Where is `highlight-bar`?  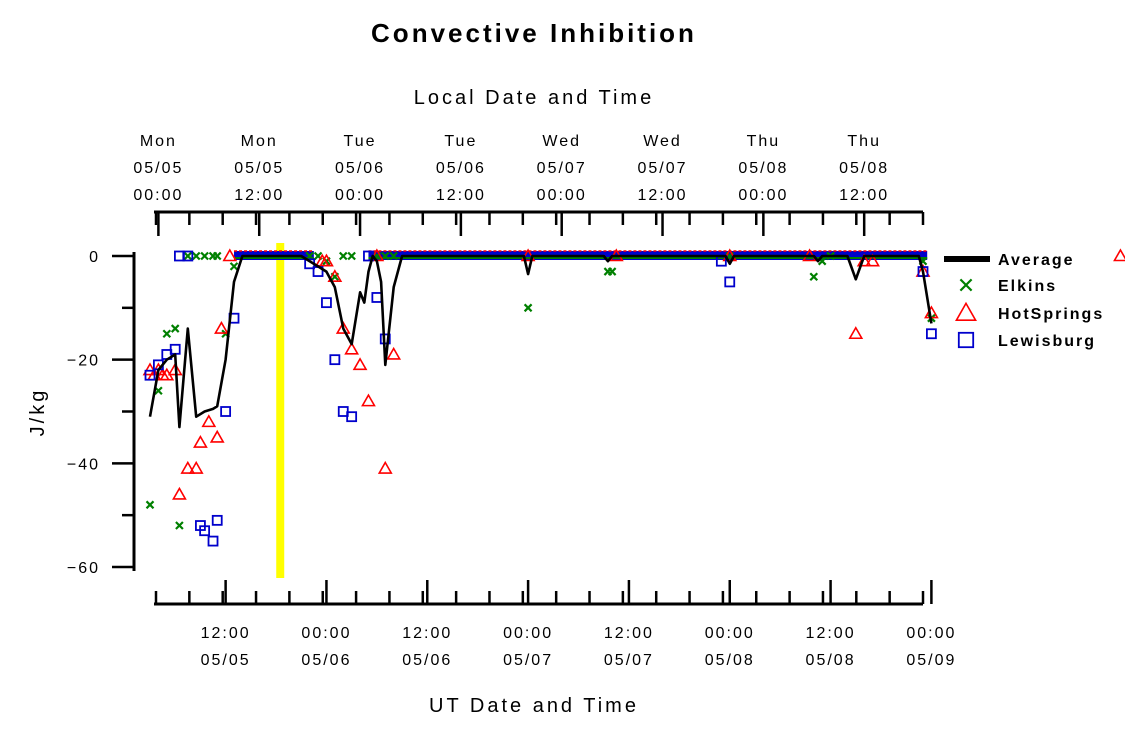
highlight-bar is located at coordinates (280, 410).